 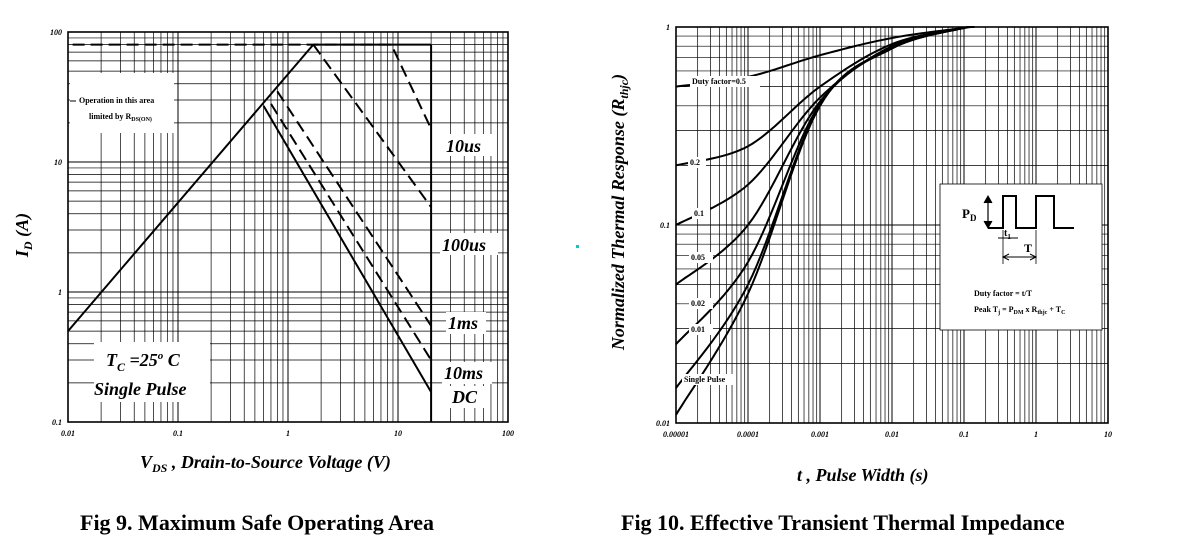 What do you see at coordinates (619, 212) in the screenshot?
I see `thermal-y-axis-title: Normalized Thermal Response (Rthjc)` at bounding box center [619, 212].